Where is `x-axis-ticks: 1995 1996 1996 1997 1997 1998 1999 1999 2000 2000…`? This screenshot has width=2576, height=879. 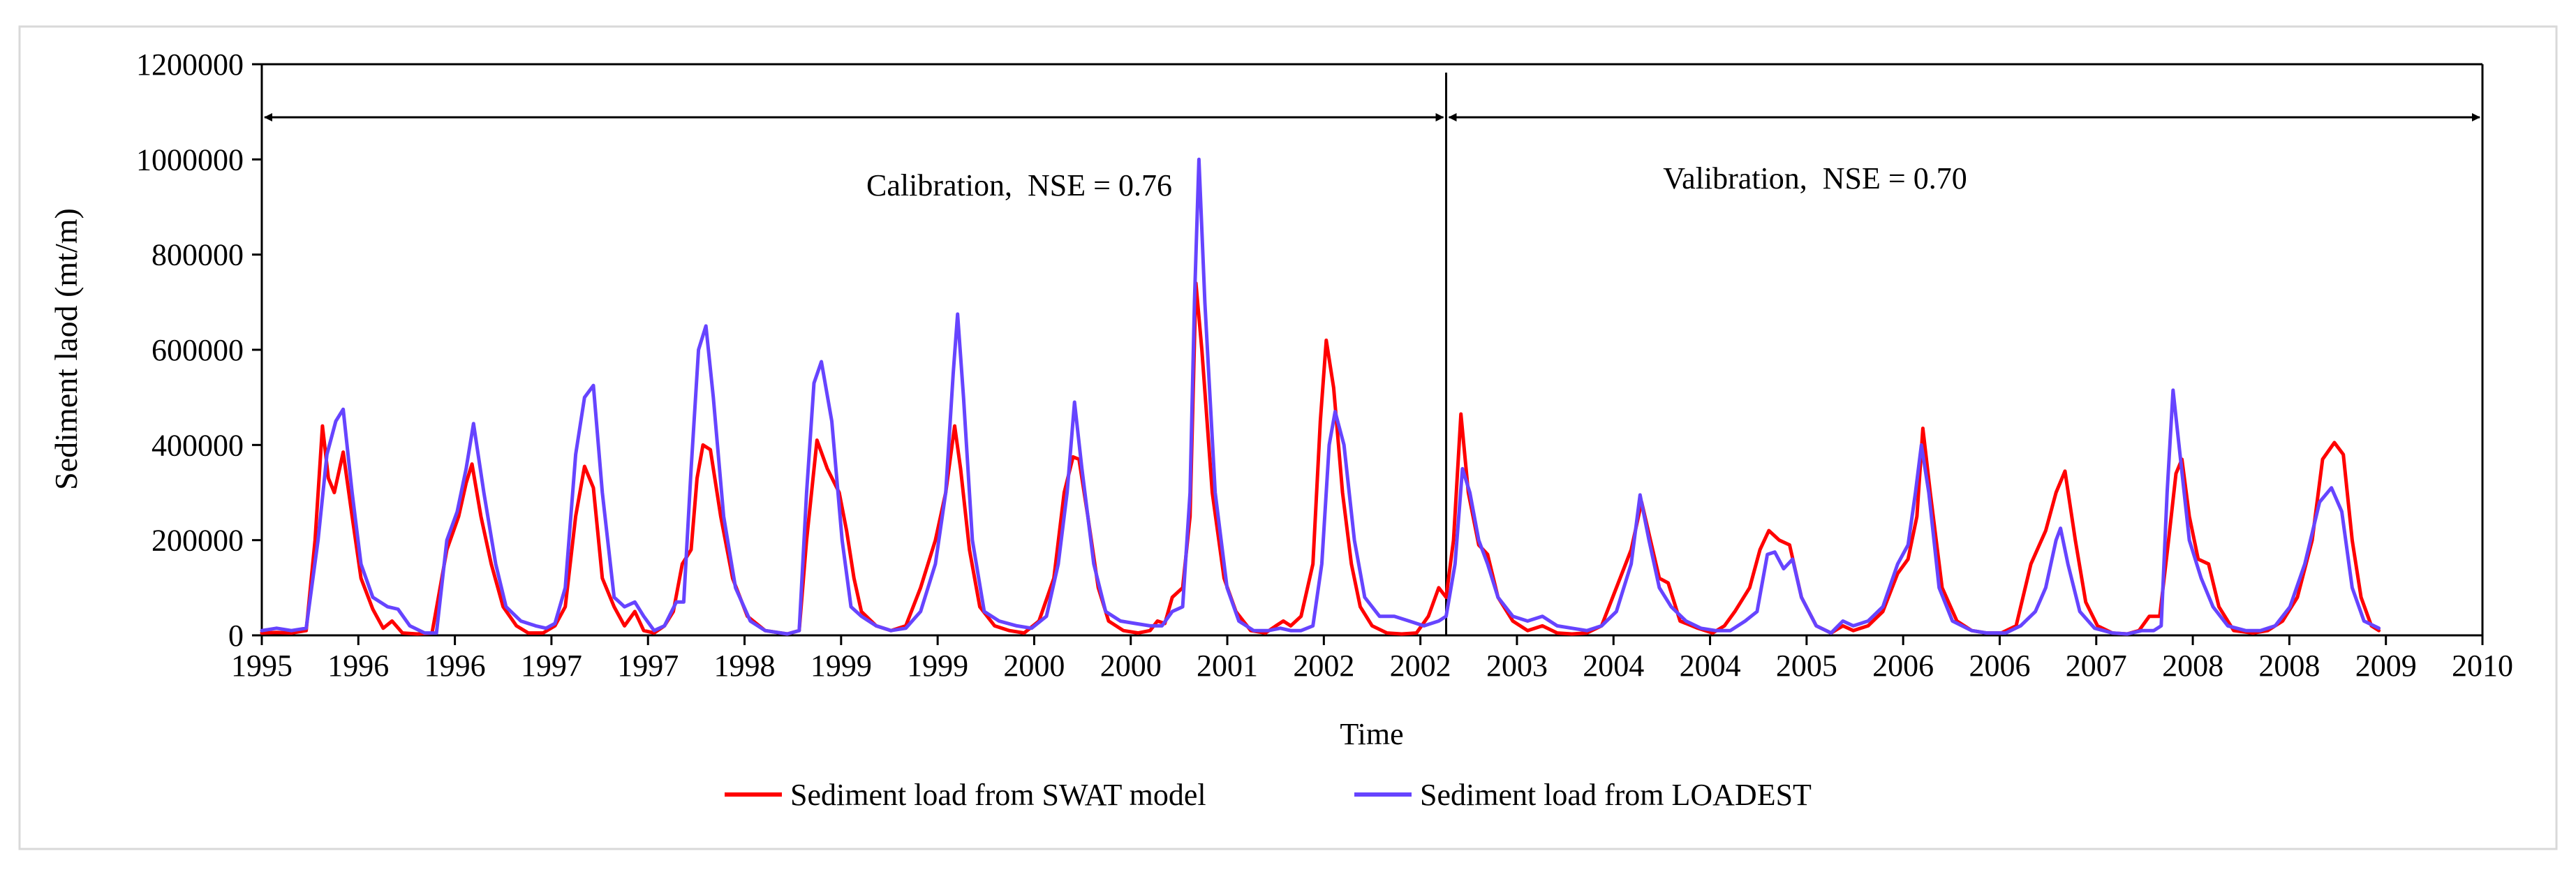 x-axis-ticks: 1995 1996 1996 1997 1997 1998 1999 1999 2000 2000… is located at coordinates (1372, 659).